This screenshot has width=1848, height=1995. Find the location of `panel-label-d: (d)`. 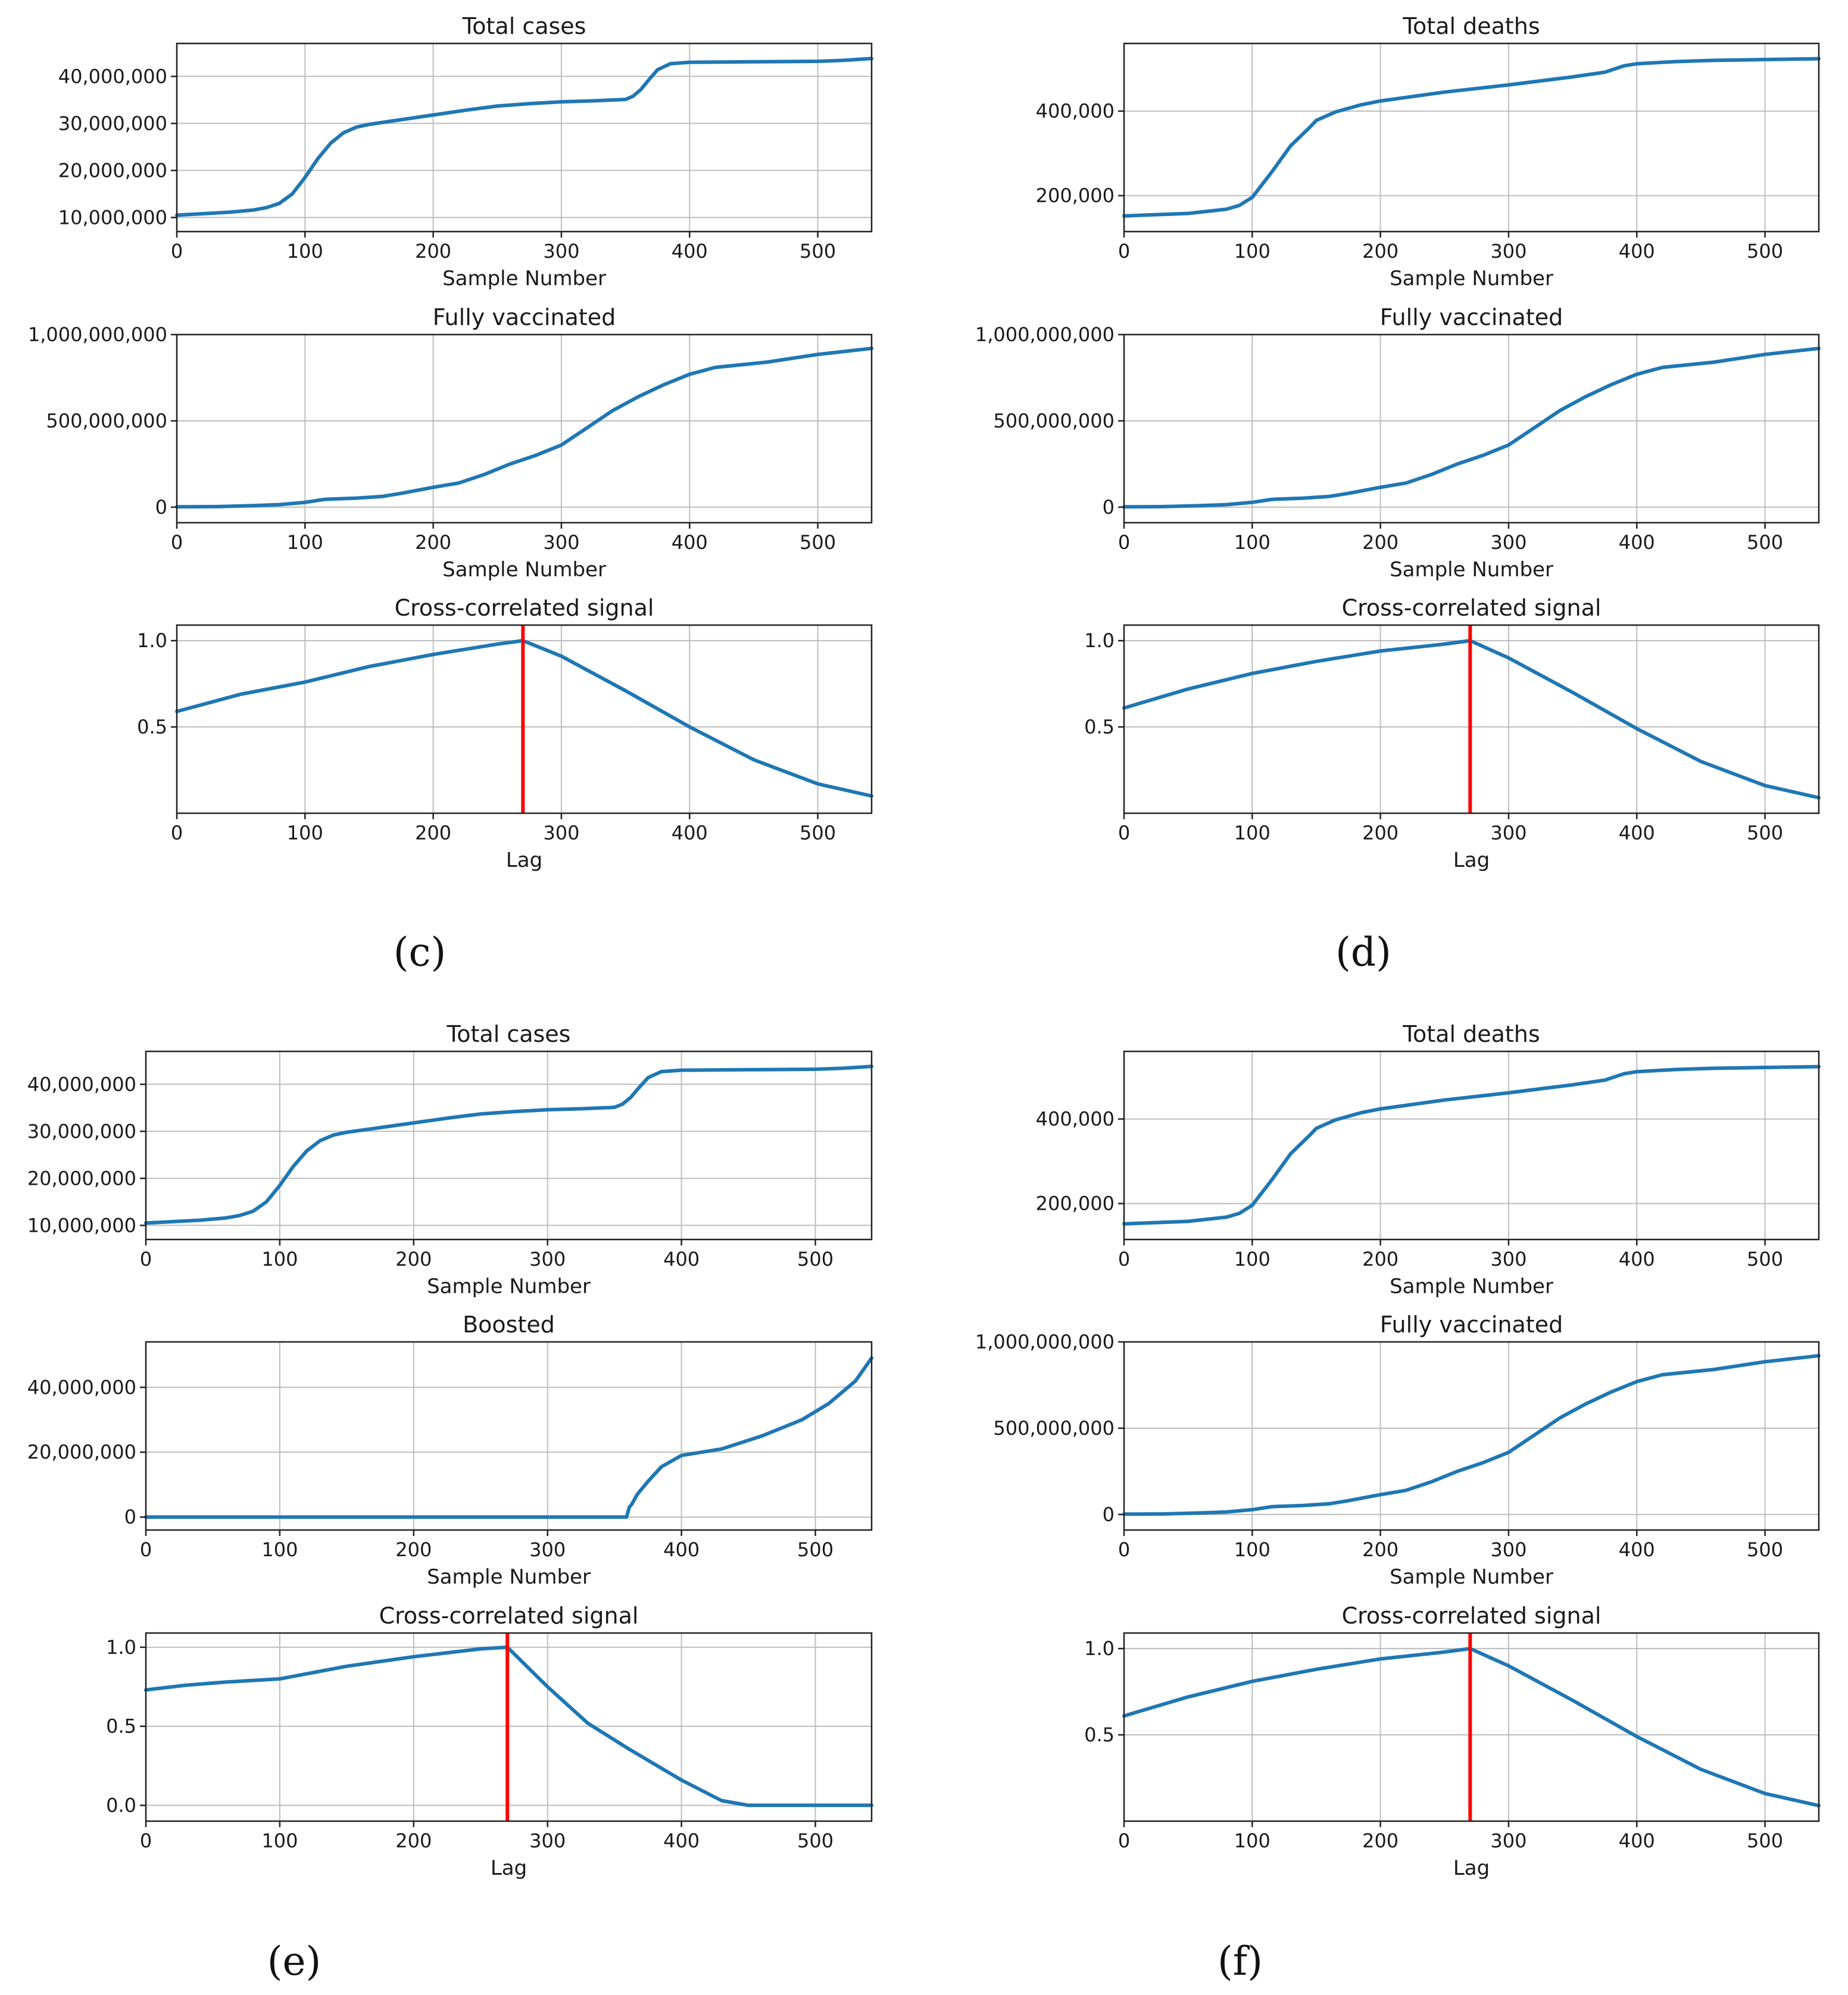

panel-label-d: (d) is located at coordinates (1363, 952).